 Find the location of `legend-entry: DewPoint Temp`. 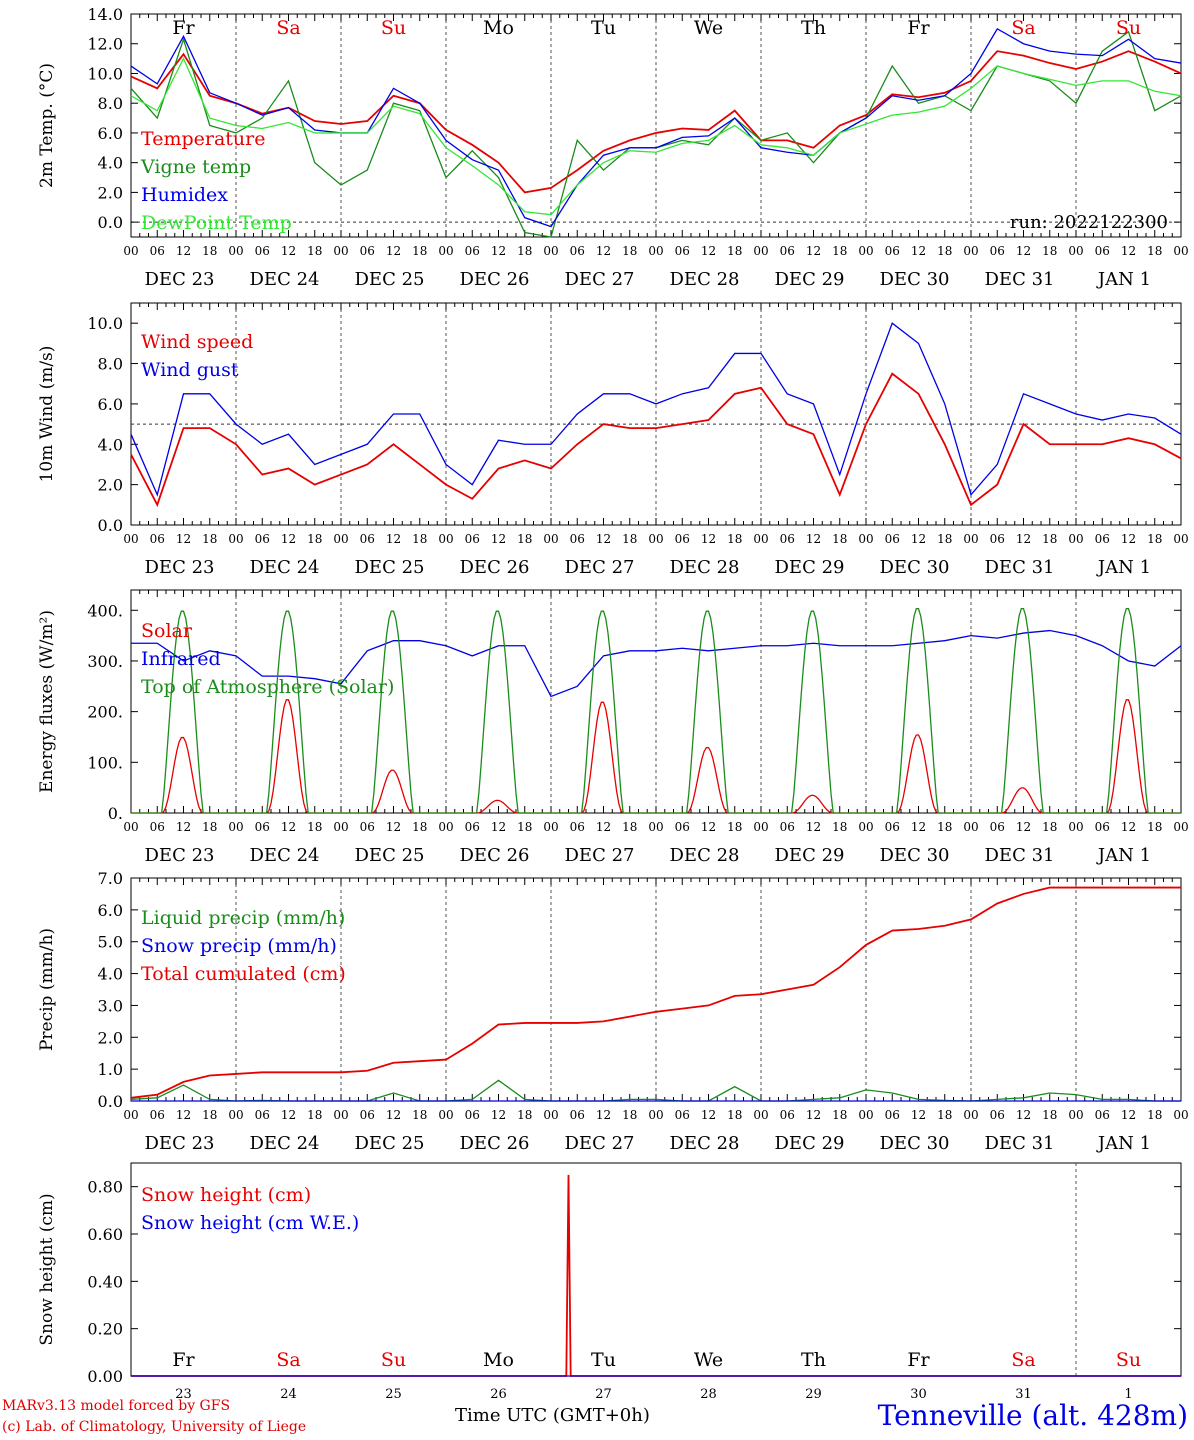

legend-entry: DewPoint Temp is located at coordinates (216, 223).